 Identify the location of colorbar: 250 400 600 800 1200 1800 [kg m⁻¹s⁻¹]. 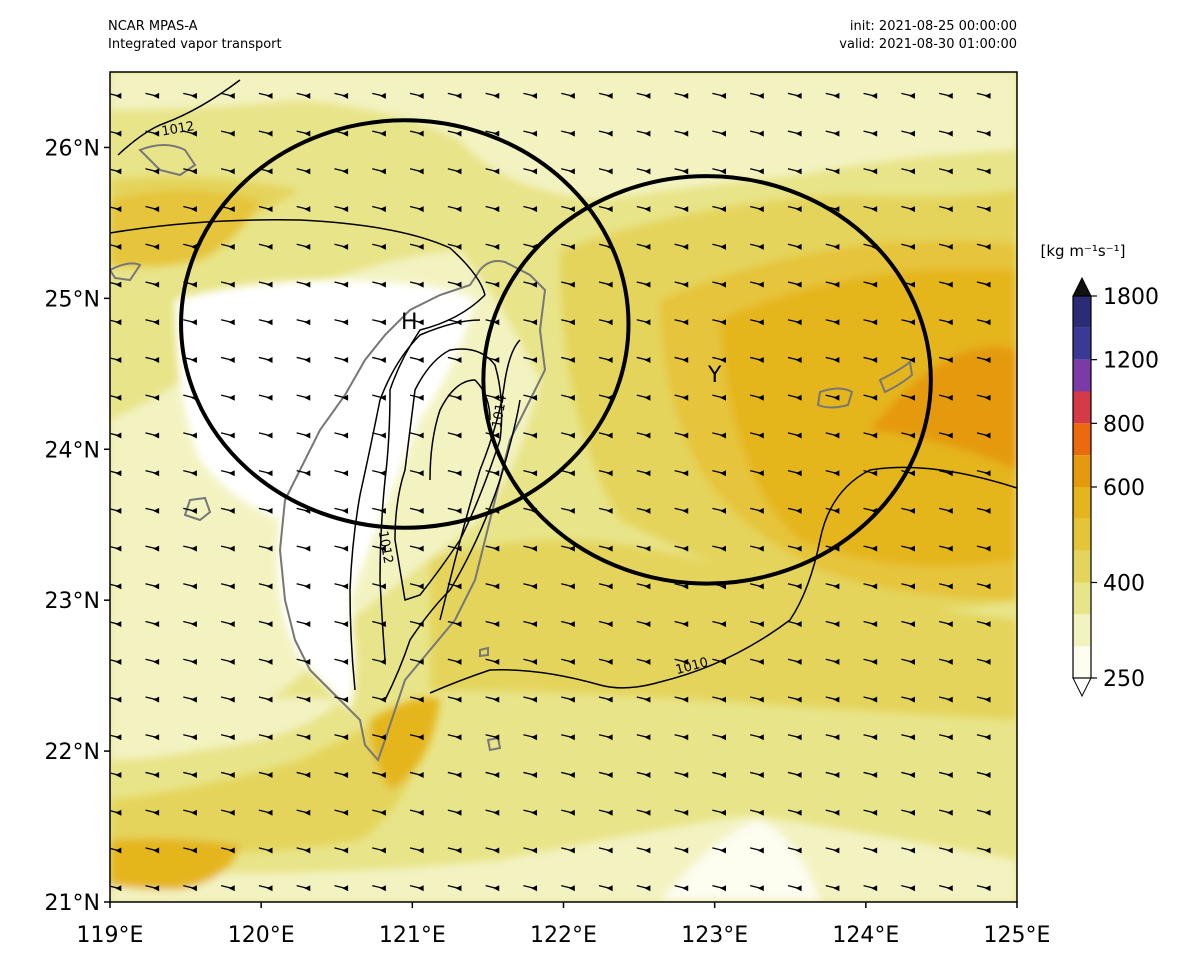
(1100, 470).